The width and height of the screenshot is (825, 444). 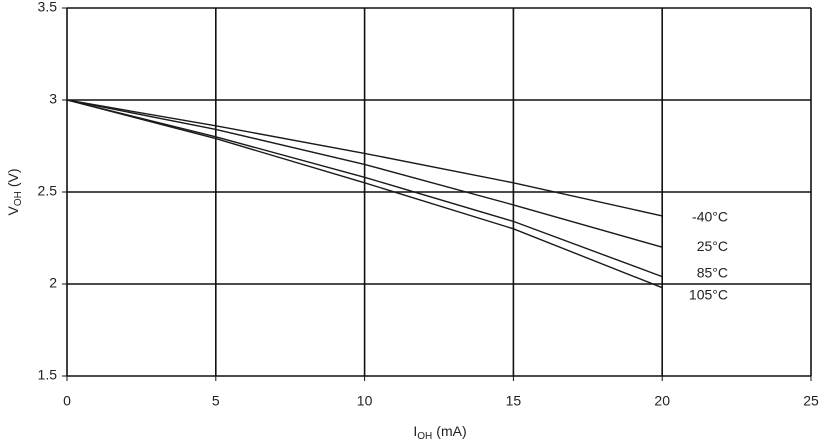 I want to click on series-label: 105°C, so click(x=708, y=294).